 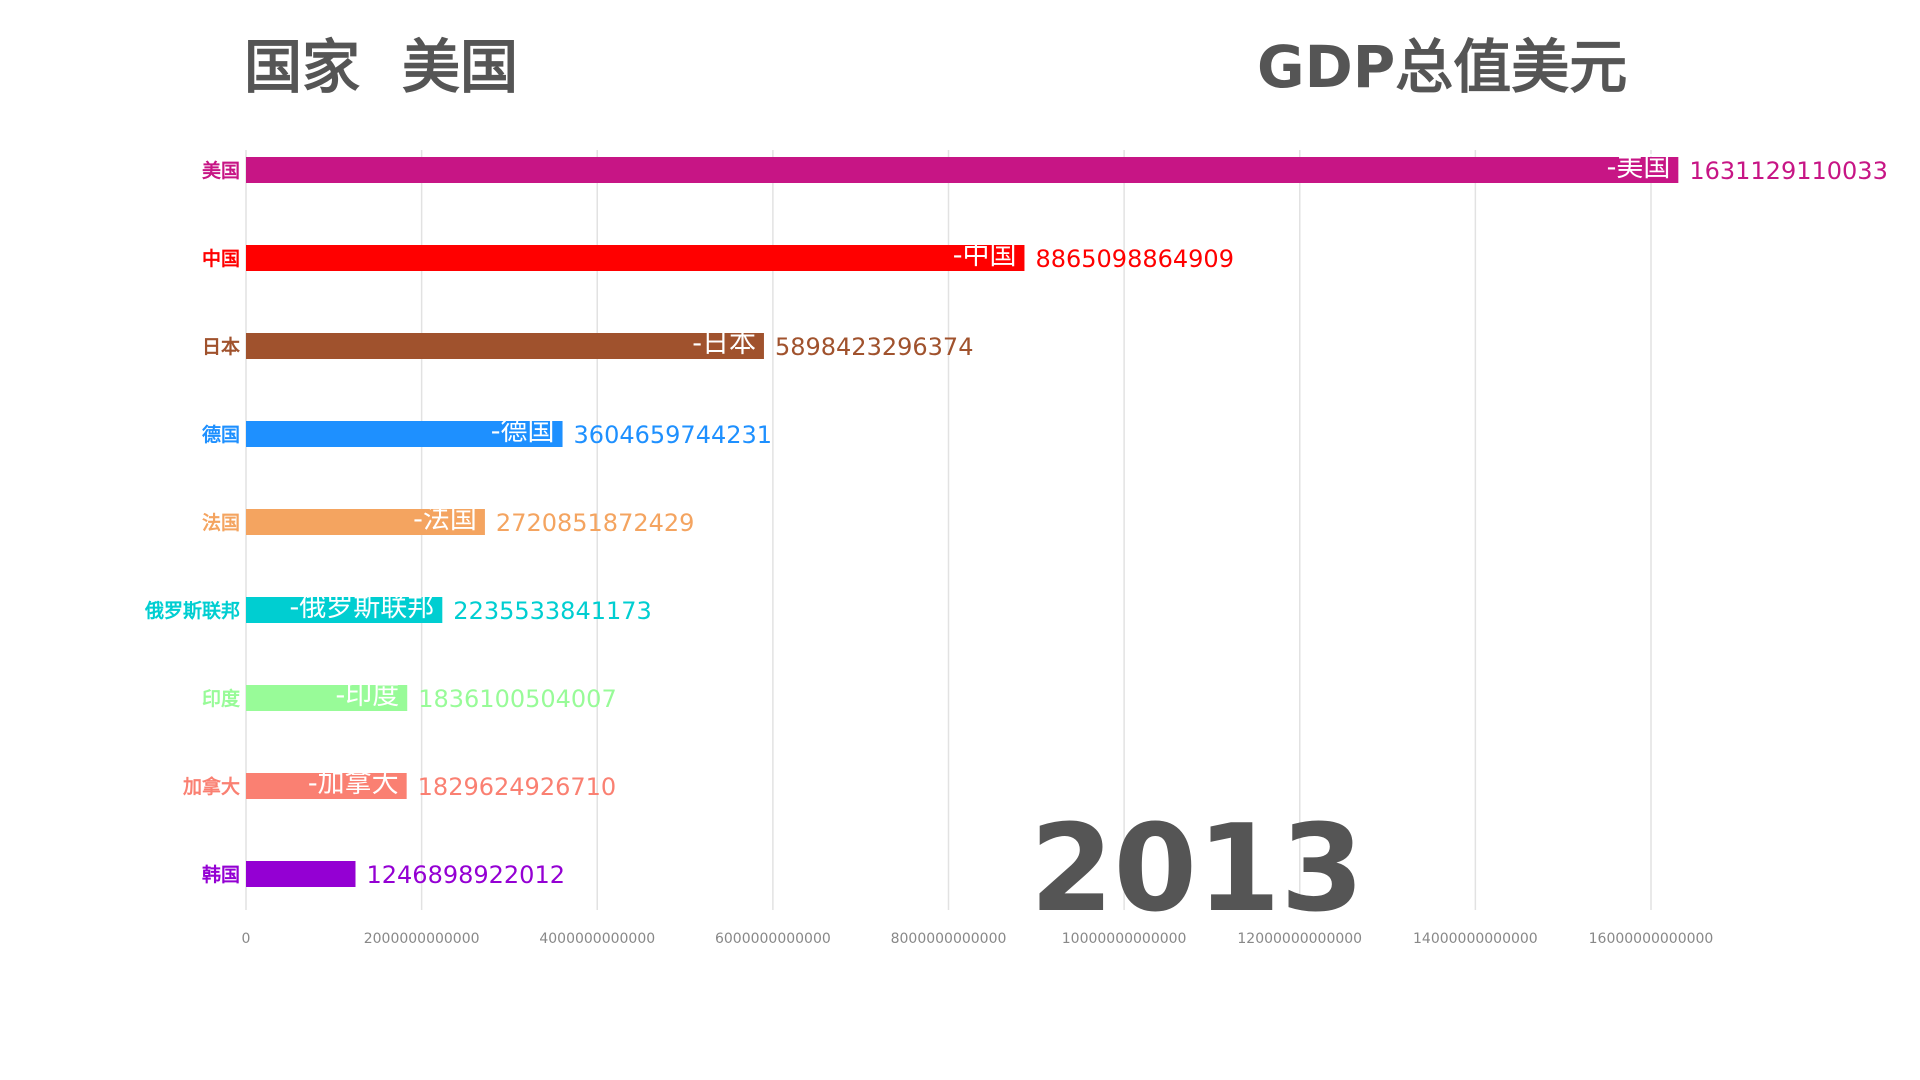 I want to click on x-tick-label: 14000000000000, so click(x=1475, y=939).